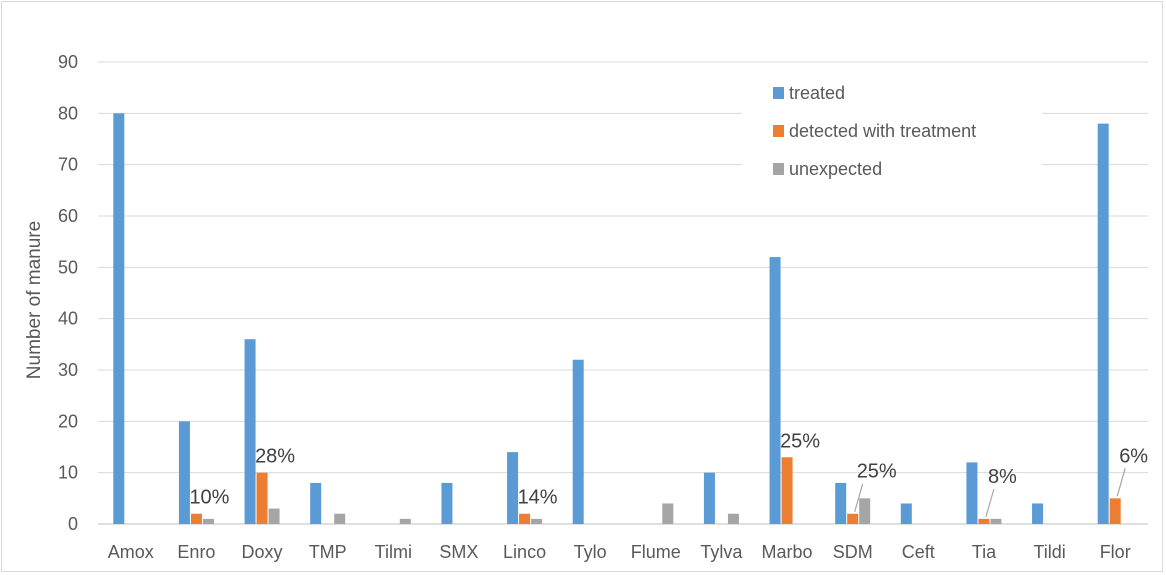 The height and width of the screenshot is (575, 1166). What do you see at coordinates (209, 498) in the screenshot?
I see `annotation-label: 10%` at bounding box center [209, 498].